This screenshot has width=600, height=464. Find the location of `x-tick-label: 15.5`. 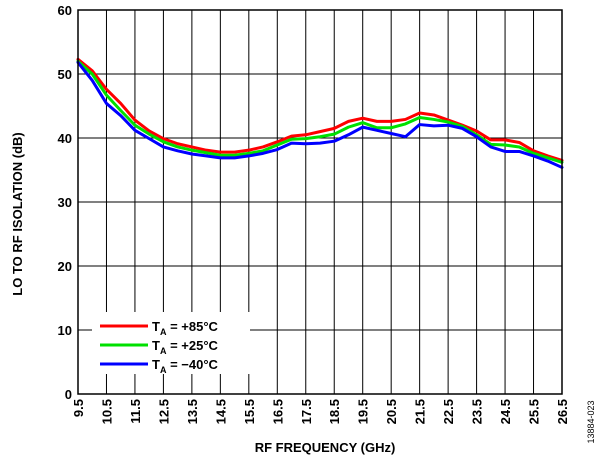

x-tick-label: 15.5 is located at coordinates (249, 411).